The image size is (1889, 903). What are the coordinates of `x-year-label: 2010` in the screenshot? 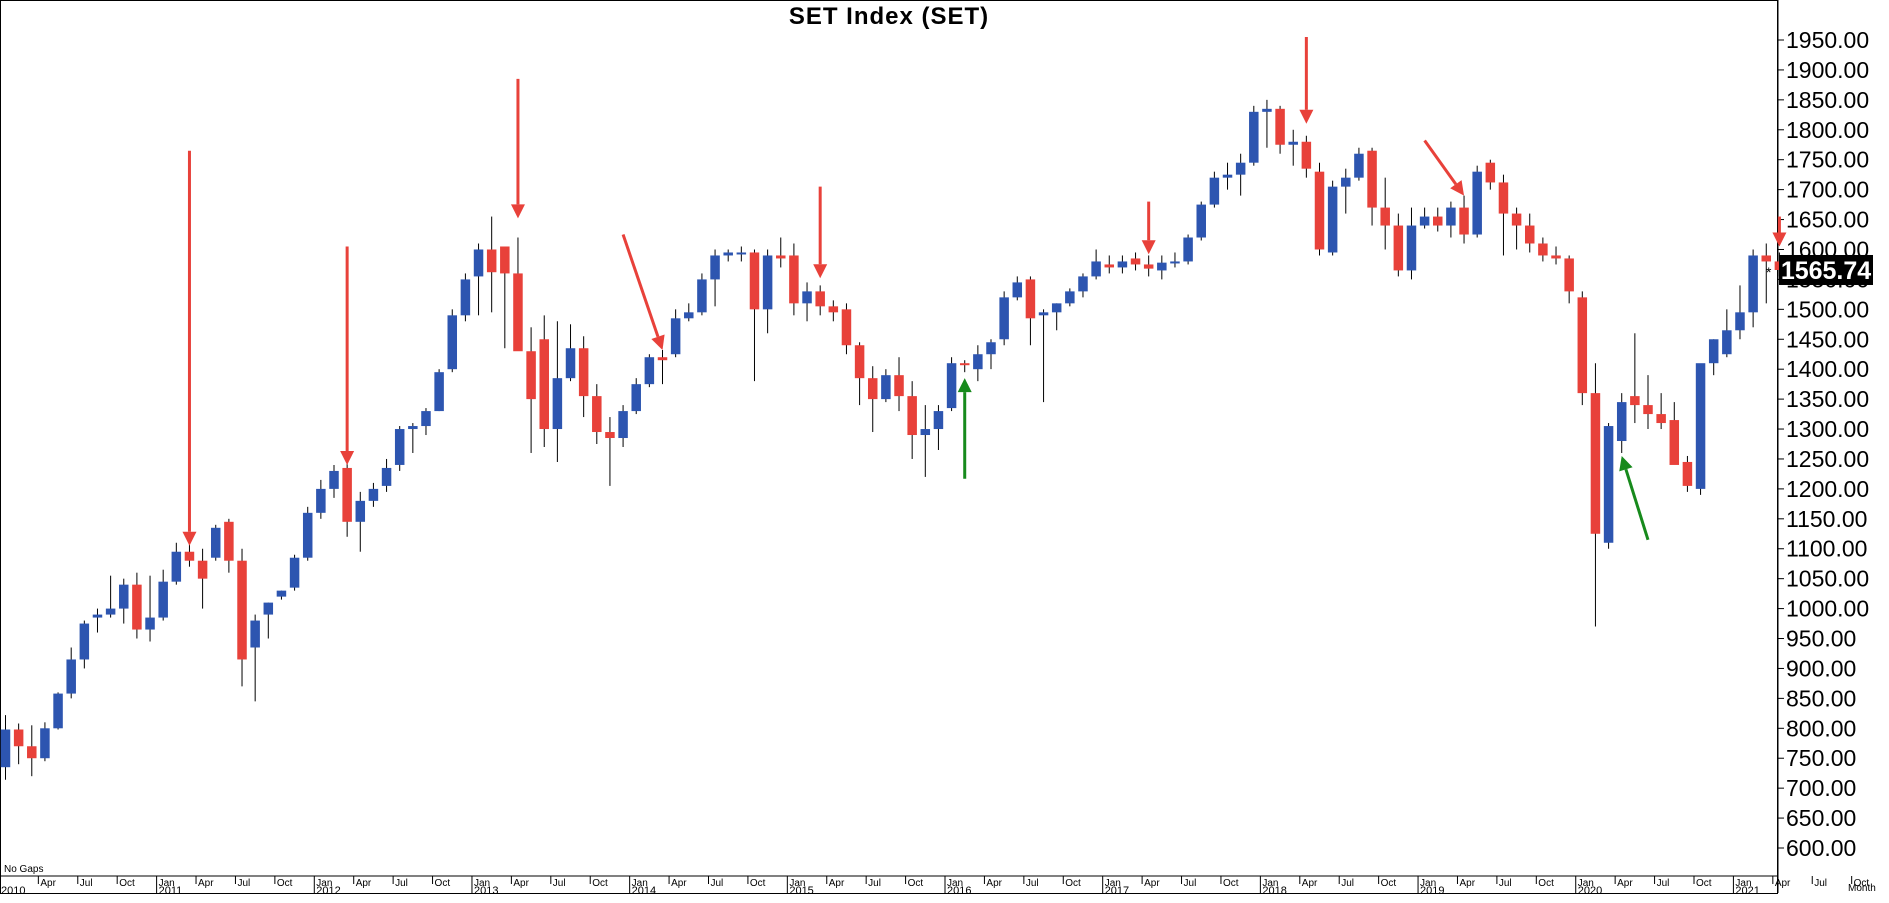 It's located at (13, 891).